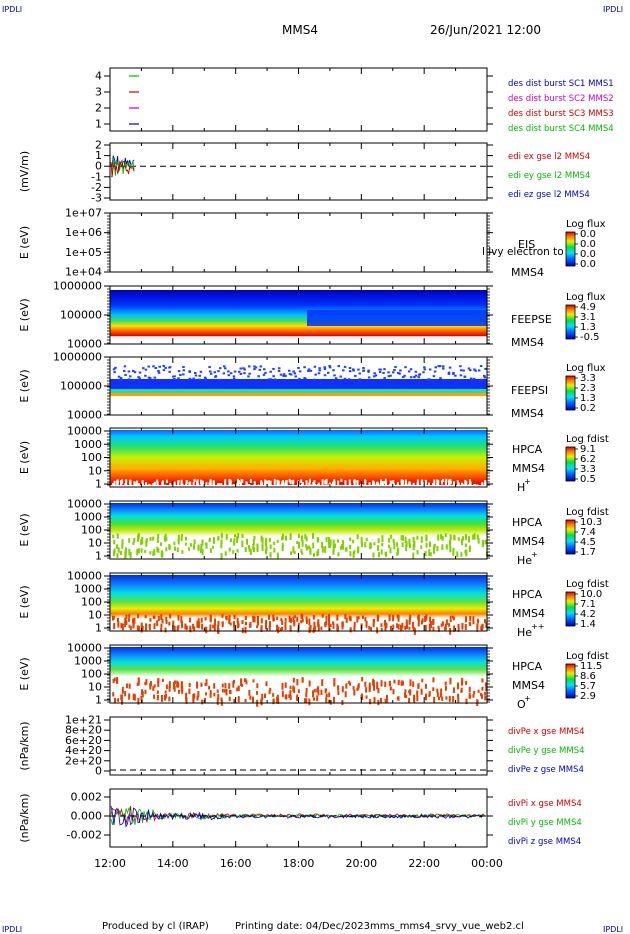  What do you see at coordinates (424, 863) in the screenshot?
I see `x-tick-label: 22:00` at bounding box center [424, 863].